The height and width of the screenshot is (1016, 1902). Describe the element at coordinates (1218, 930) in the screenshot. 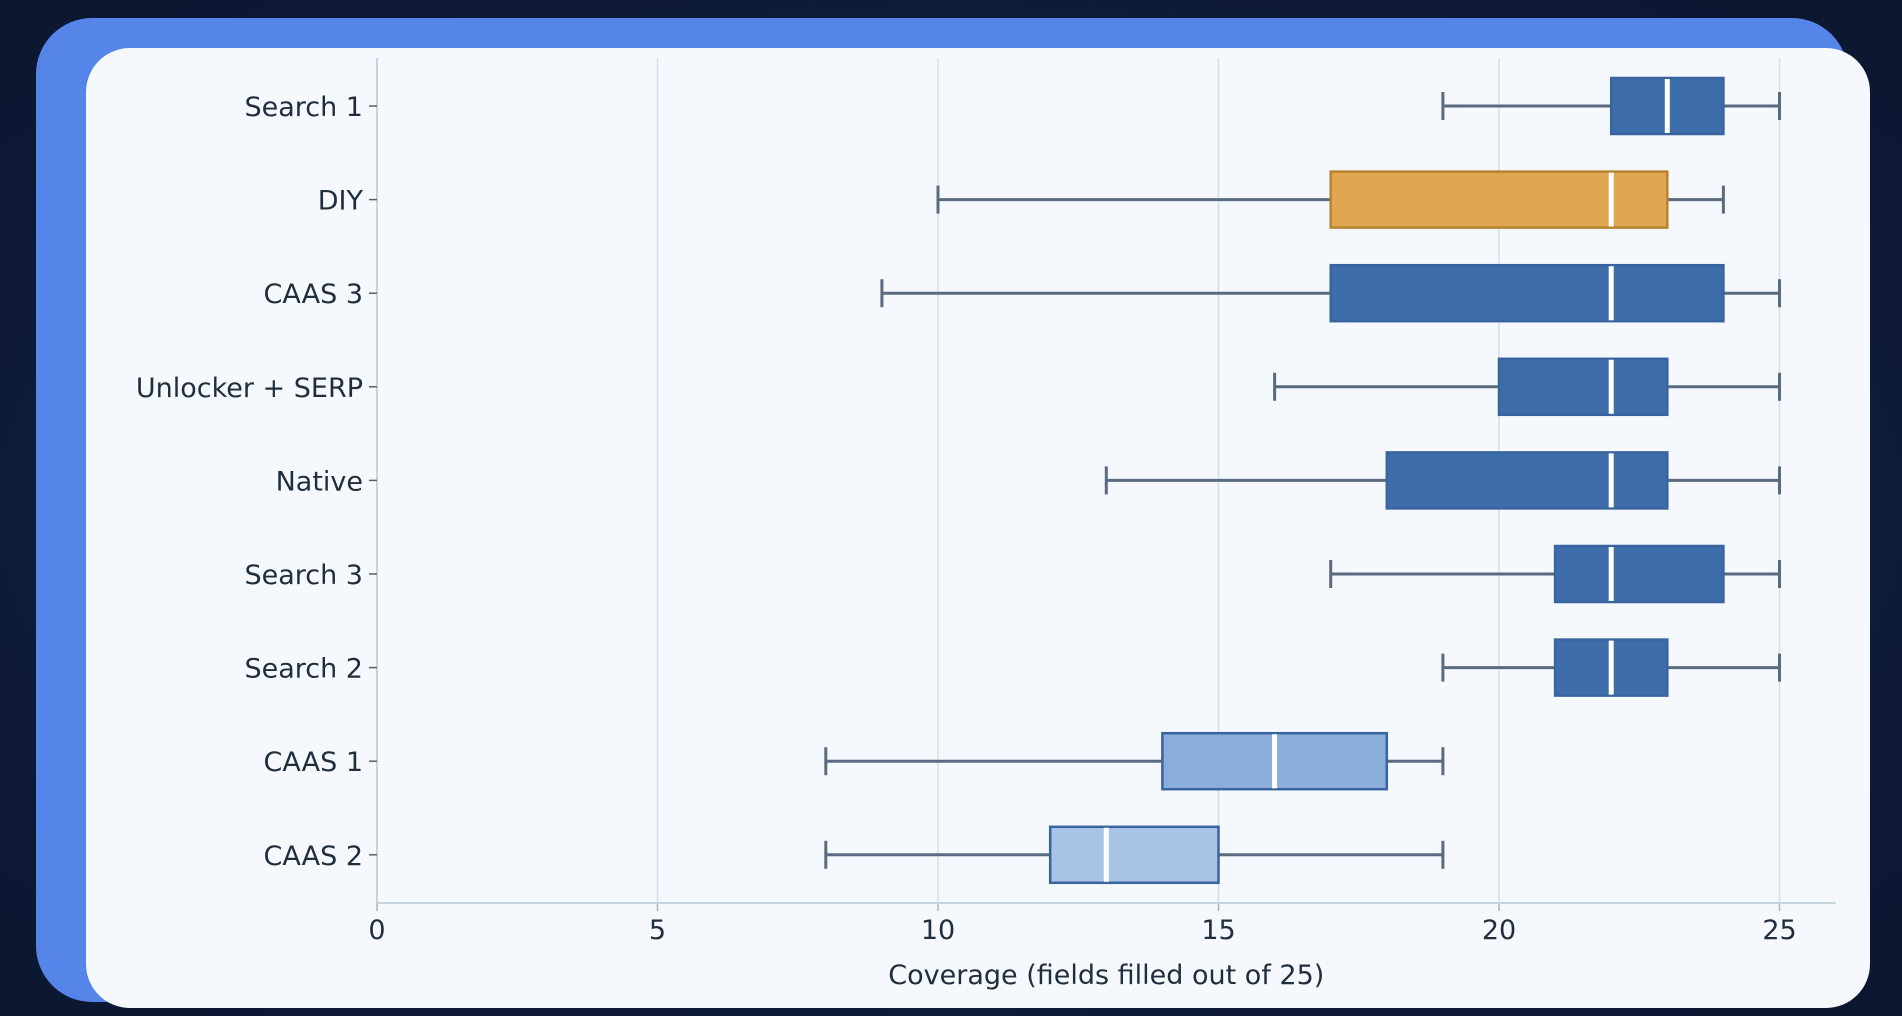

I see `x-tick-label: 15` at that location.